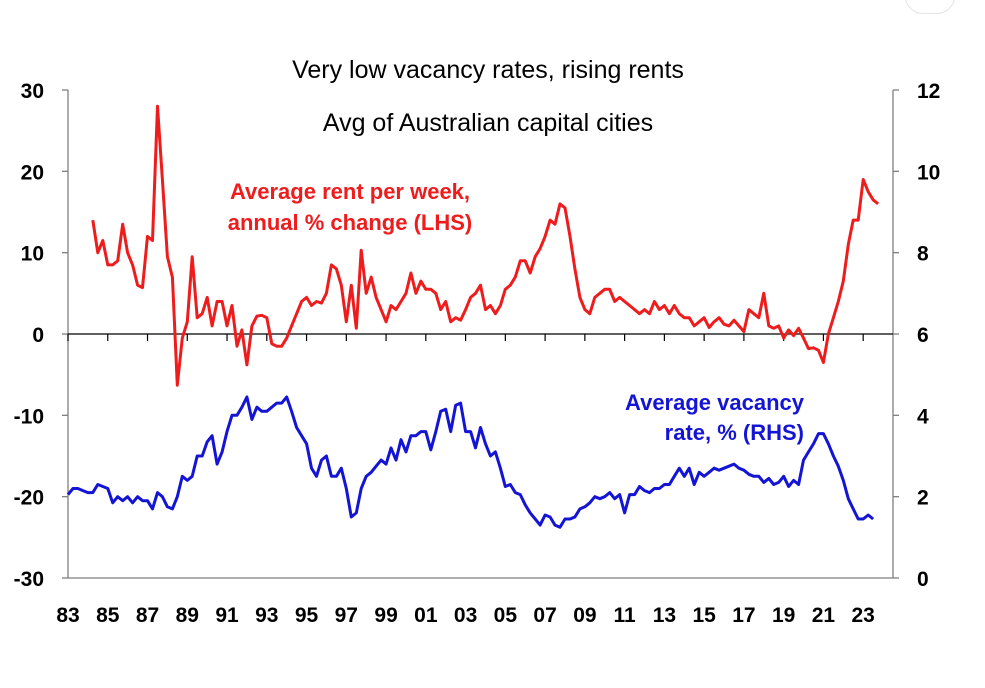 This screenshot has height=688, width=985. What do you see at coordinates (928, 172) in the screenshot?
I see `right-tick-label: 10` at bounding box center [928, 172].